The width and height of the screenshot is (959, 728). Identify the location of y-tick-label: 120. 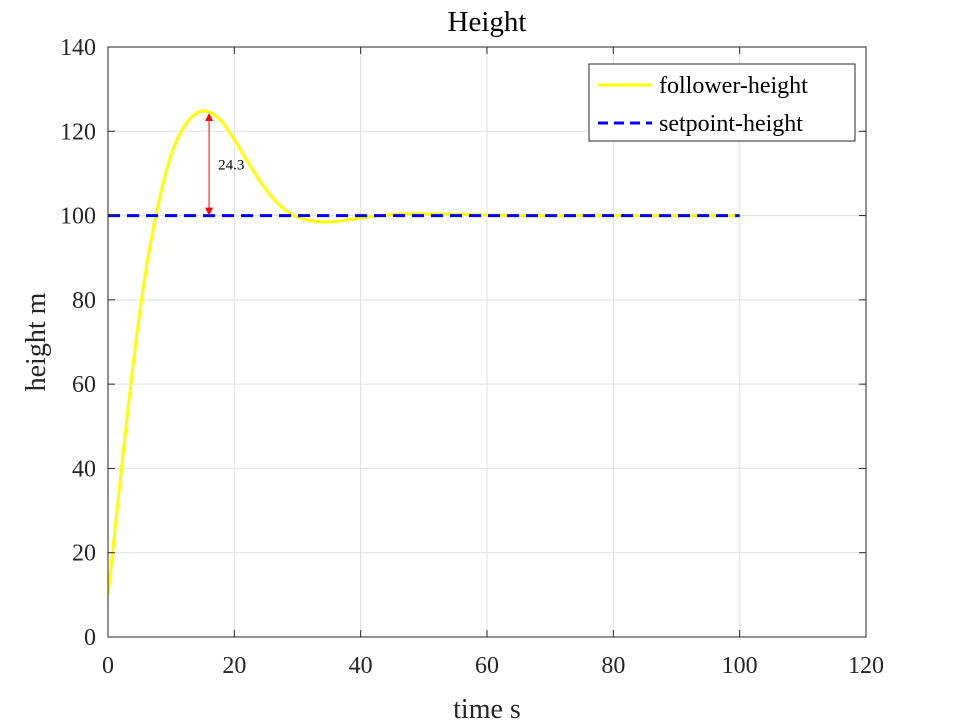
(78, 132).